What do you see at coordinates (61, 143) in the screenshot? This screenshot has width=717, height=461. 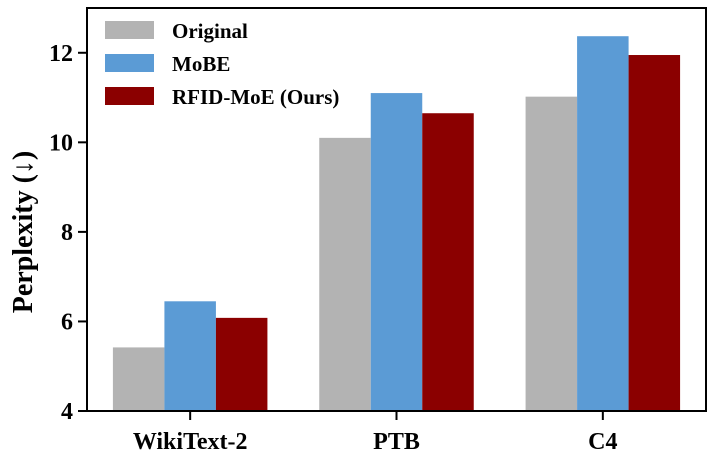 I see `y-tick-label: 10` at bounding box center [61, 143].